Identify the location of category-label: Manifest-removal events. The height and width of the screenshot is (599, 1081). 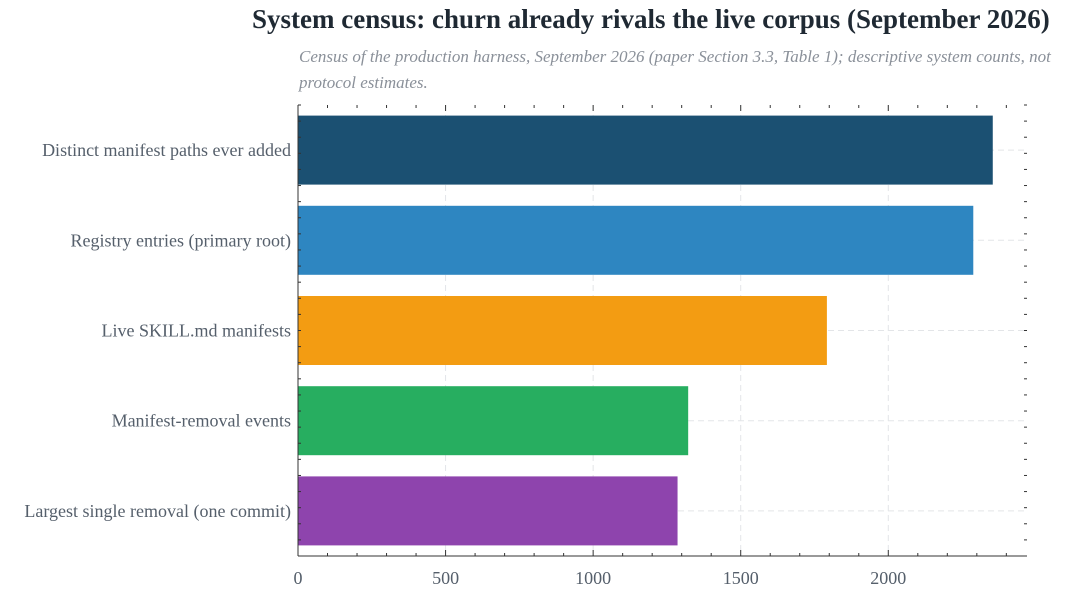
(201, 421).